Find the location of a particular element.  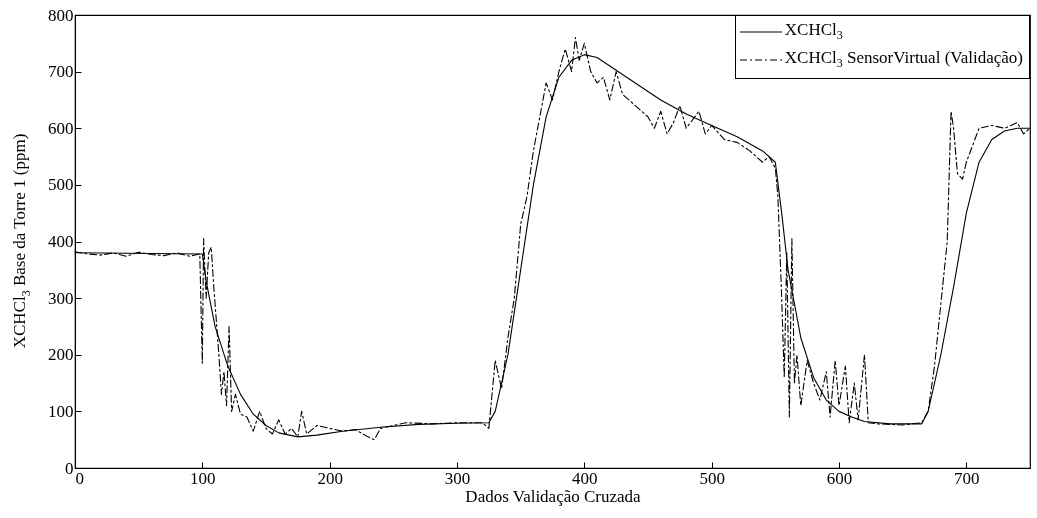

x-tick-label: 300 is located at coordinates (457, 478).